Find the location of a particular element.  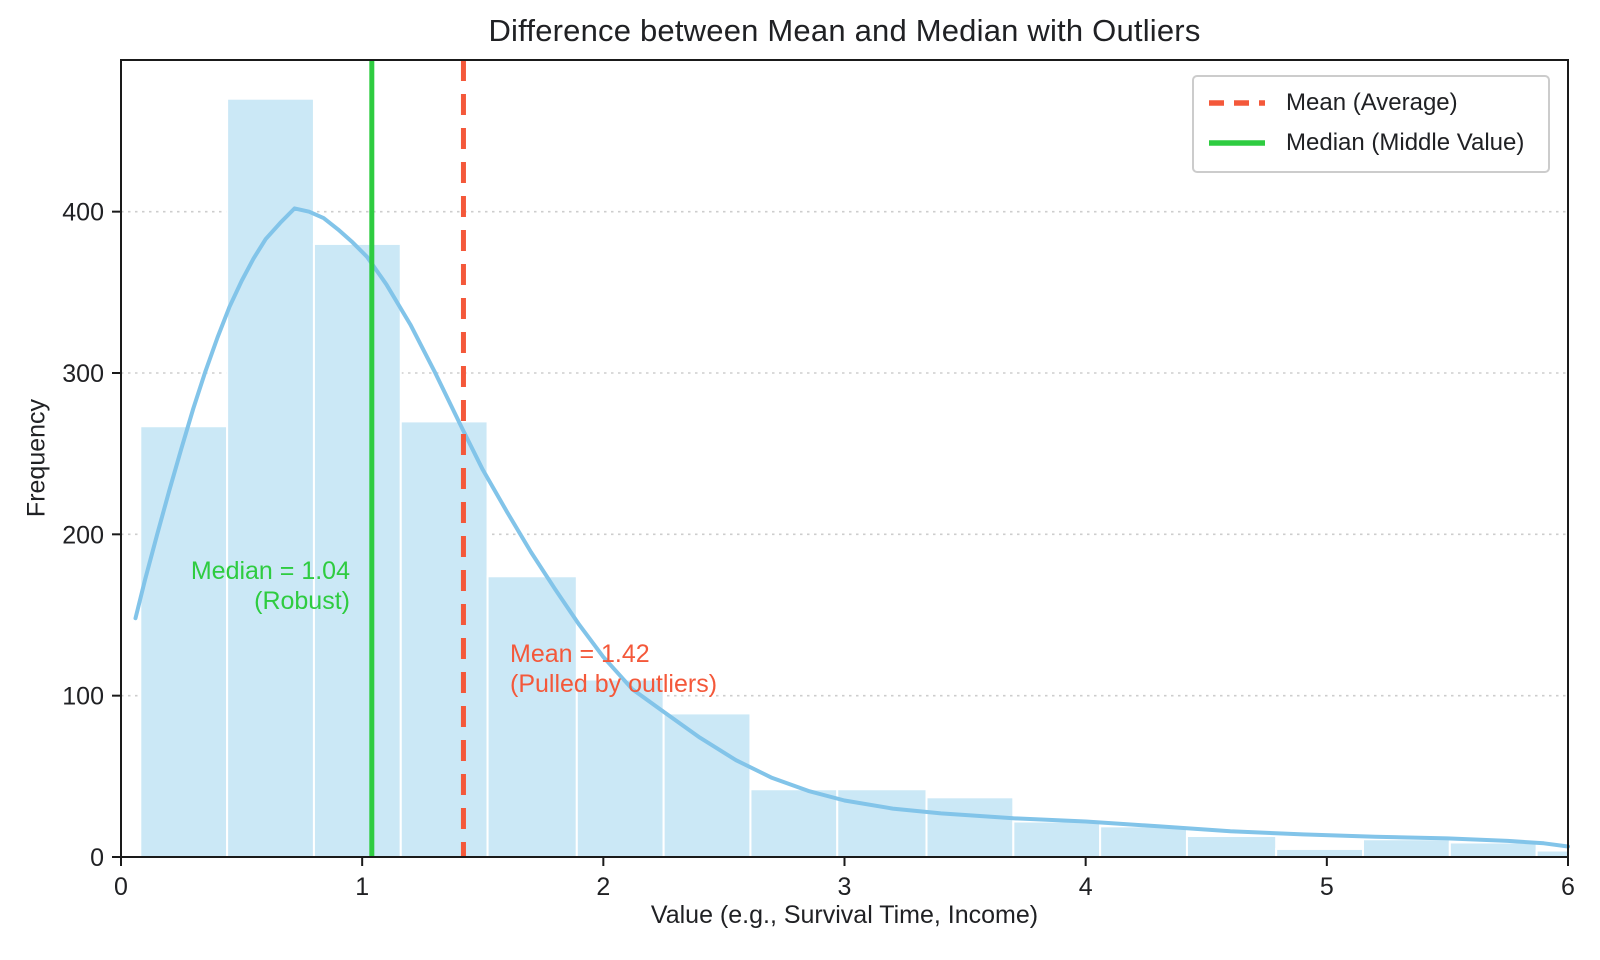

legend-label-median: Median (Middle Value) is located at coordinates (1405, 142).